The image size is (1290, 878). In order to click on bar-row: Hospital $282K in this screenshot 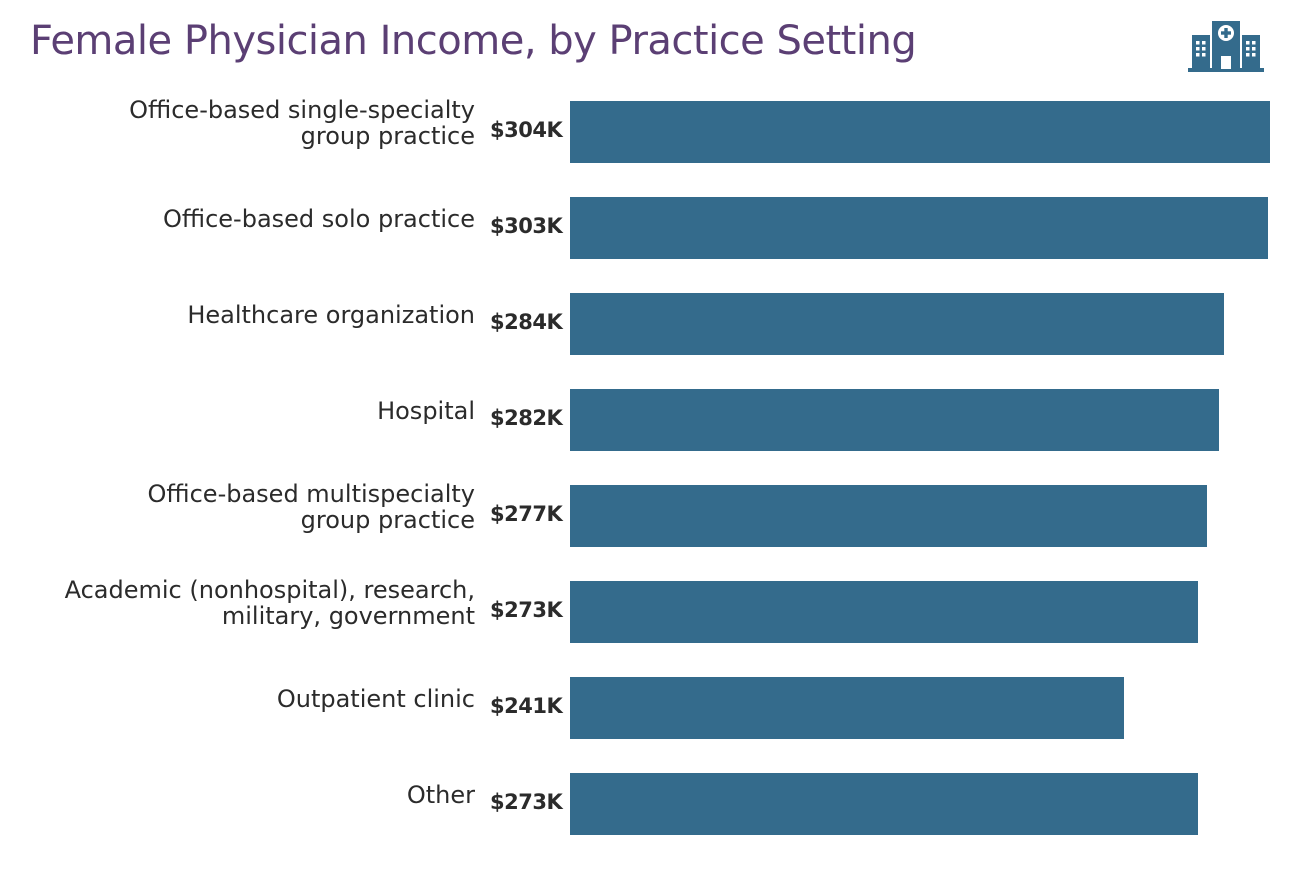, I will do `click(645, 417)`.